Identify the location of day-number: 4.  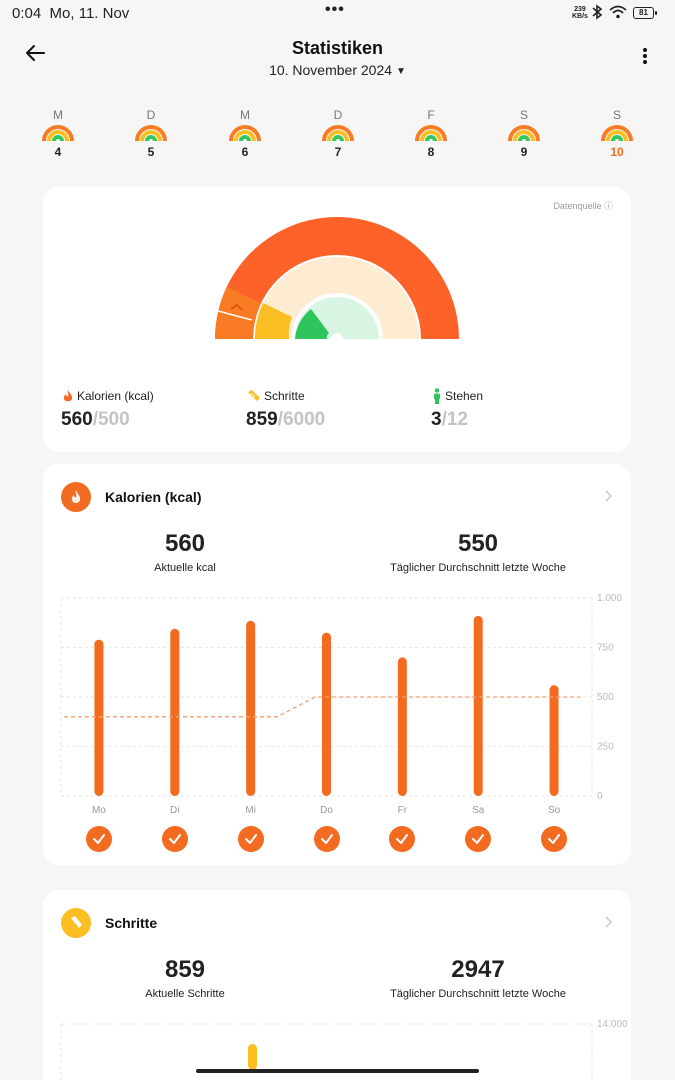
(58, 152).